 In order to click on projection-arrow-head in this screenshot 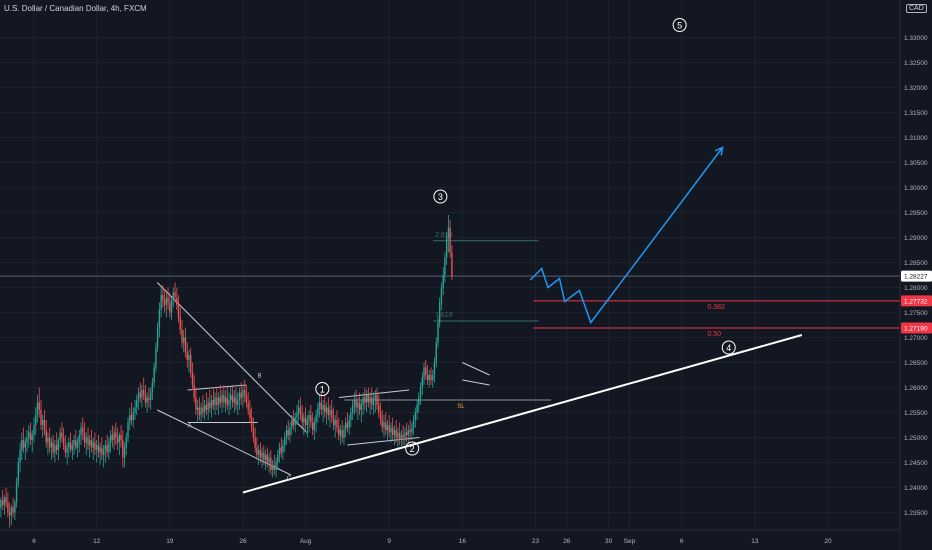, I will do `click(719, 151)`.